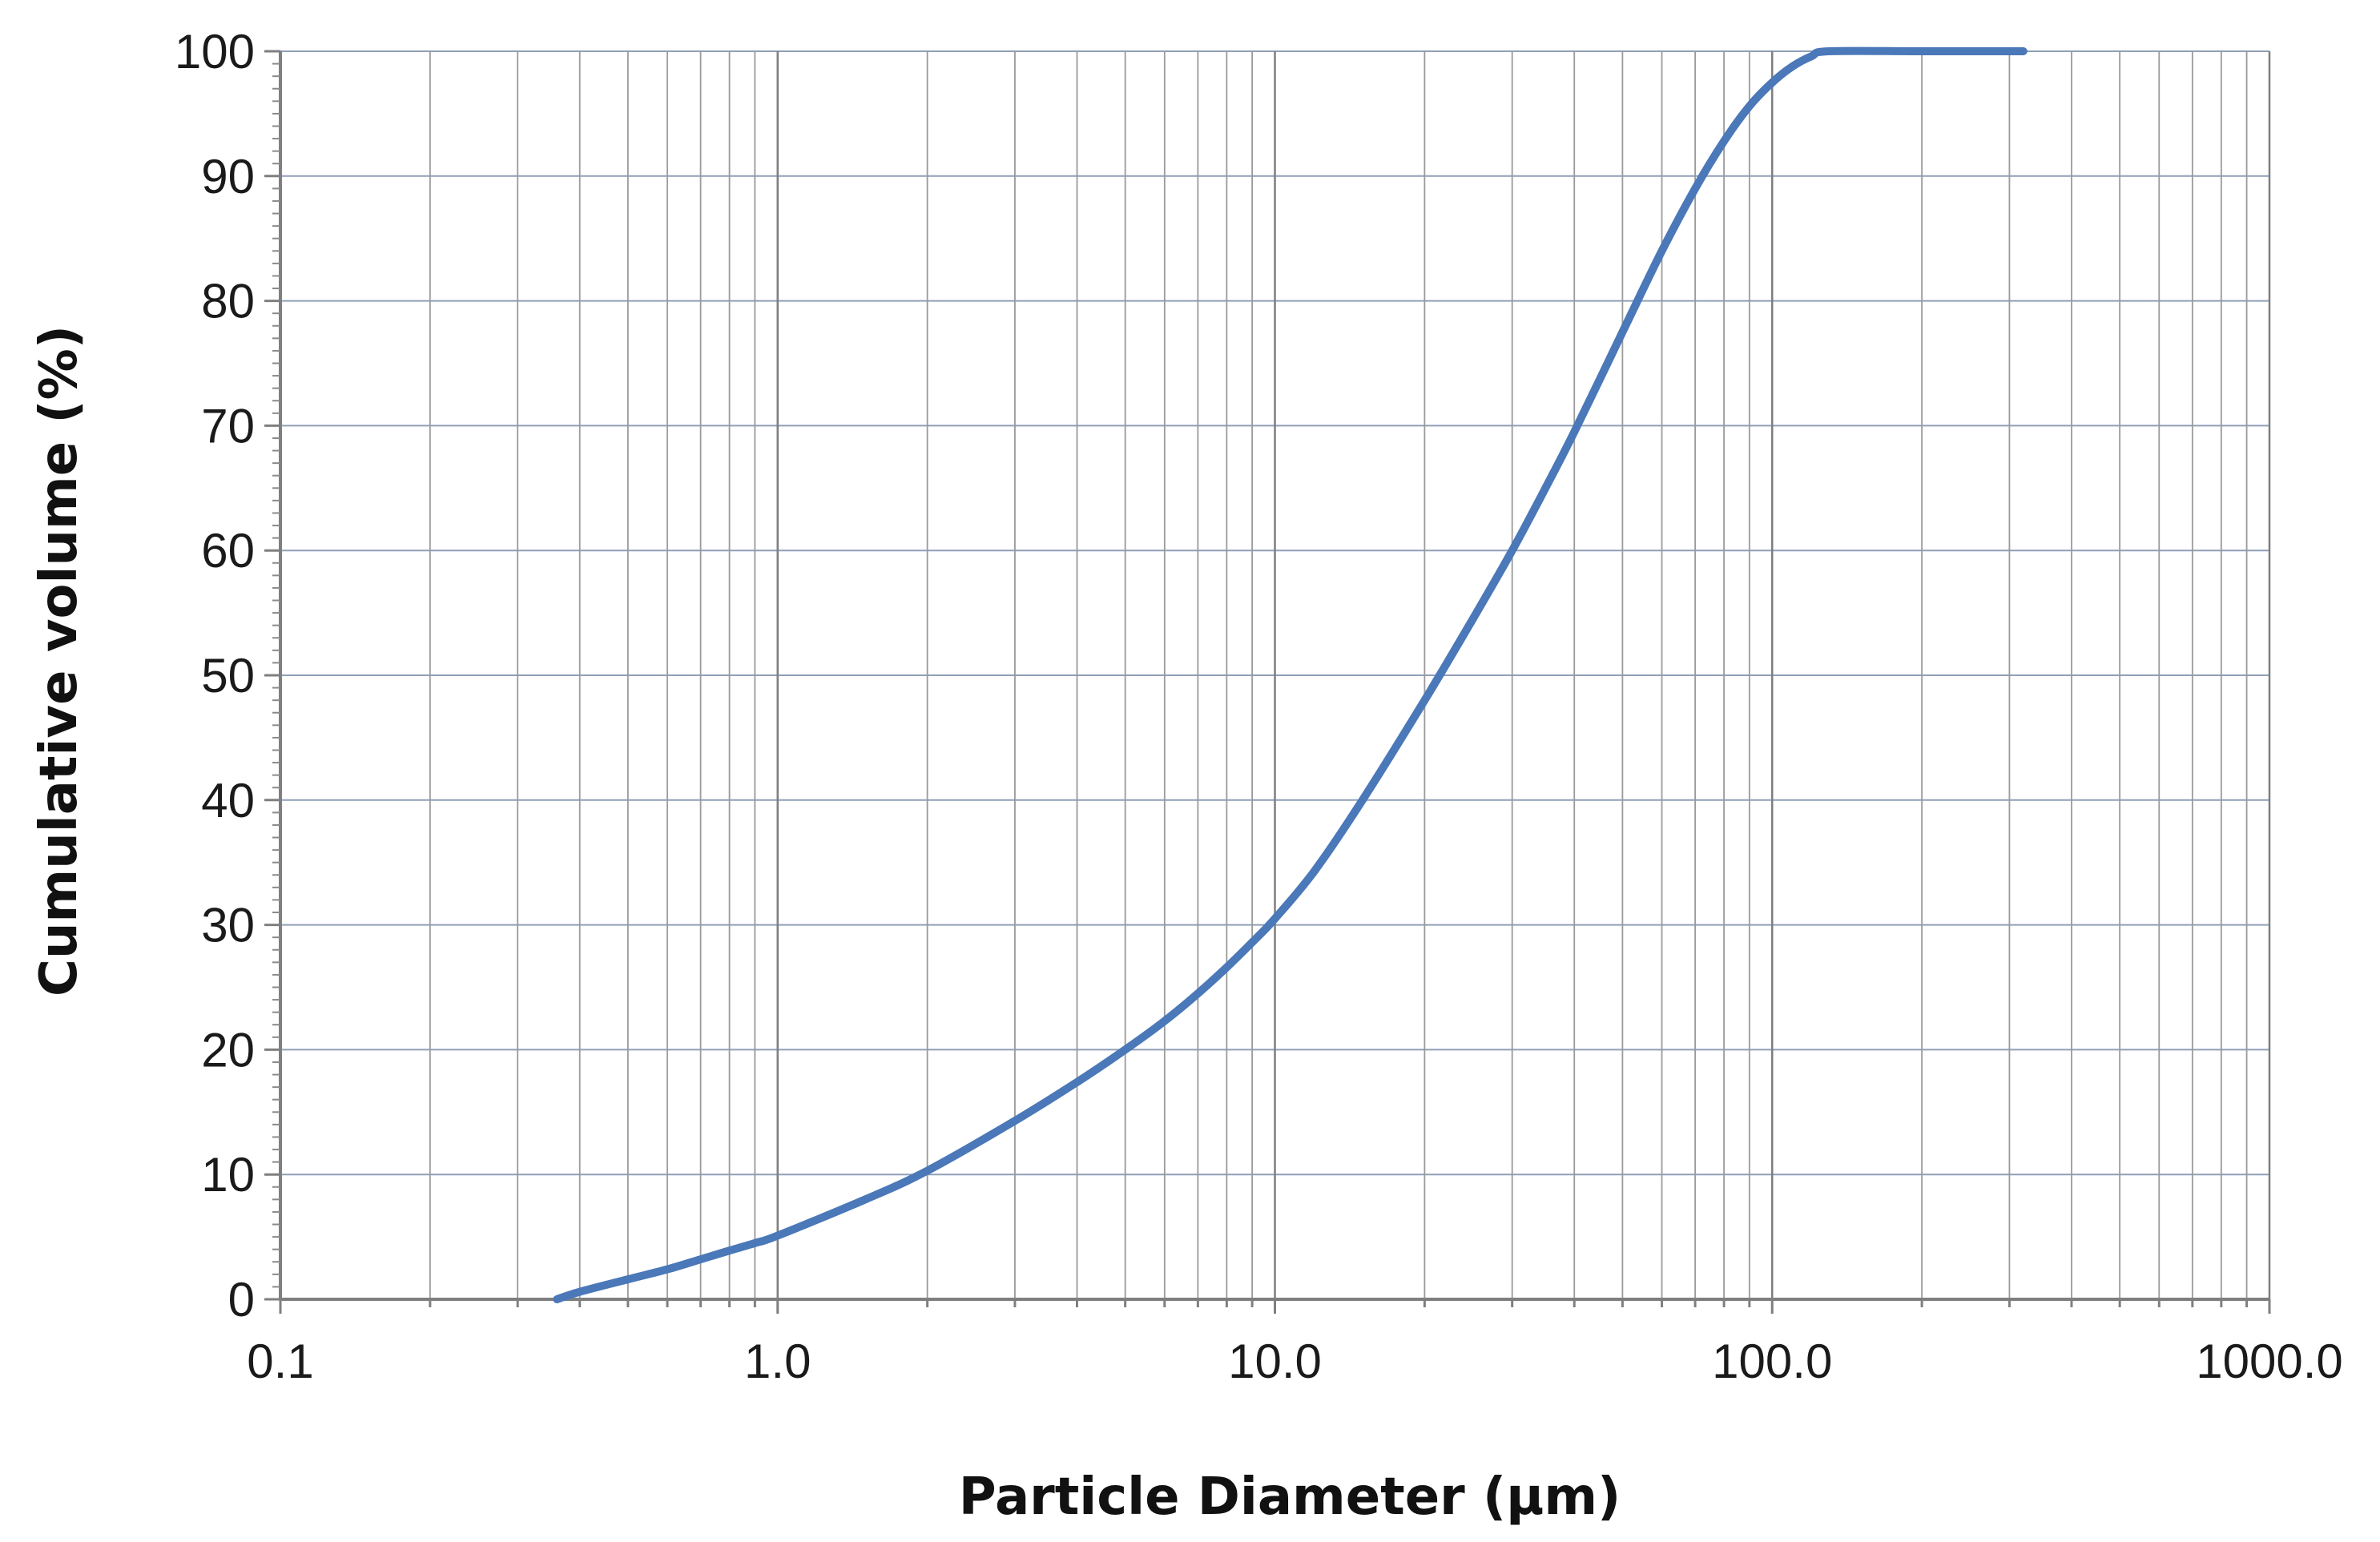  What do you see at coordinates (228, 1175) in the screenshot?
I see `y-tick-label-10: 10` at bounding box center [228, 1175].